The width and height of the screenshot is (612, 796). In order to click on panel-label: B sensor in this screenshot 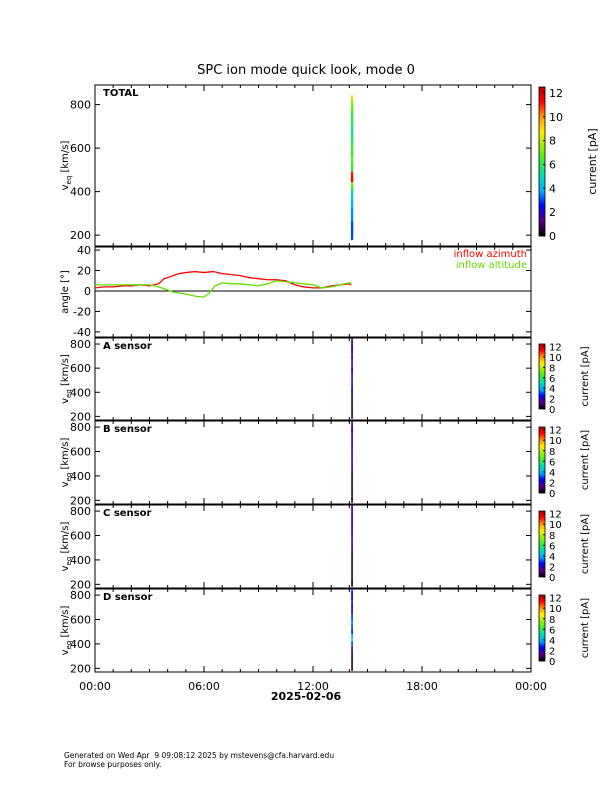, I will do `click(127, 429)`.